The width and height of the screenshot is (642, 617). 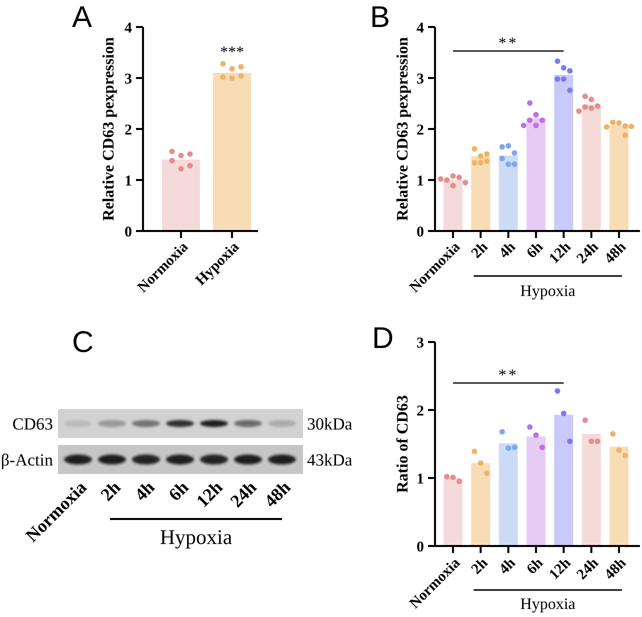 What do you see at coordinates (329, 460) in the screenshot?
I see `category-label: 43kDa` at bounding box center [329, 460].